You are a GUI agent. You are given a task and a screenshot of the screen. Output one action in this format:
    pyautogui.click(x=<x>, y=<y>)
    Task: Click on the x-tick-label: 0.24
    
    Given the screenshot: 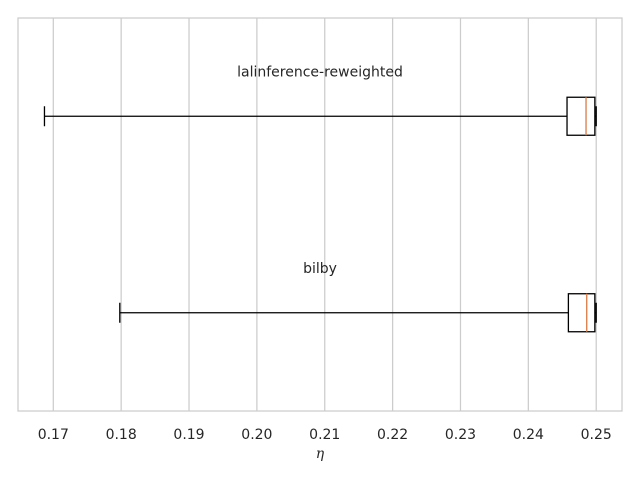 What is the action you would take?
    pyautogui.click(x=528, y=435)
    